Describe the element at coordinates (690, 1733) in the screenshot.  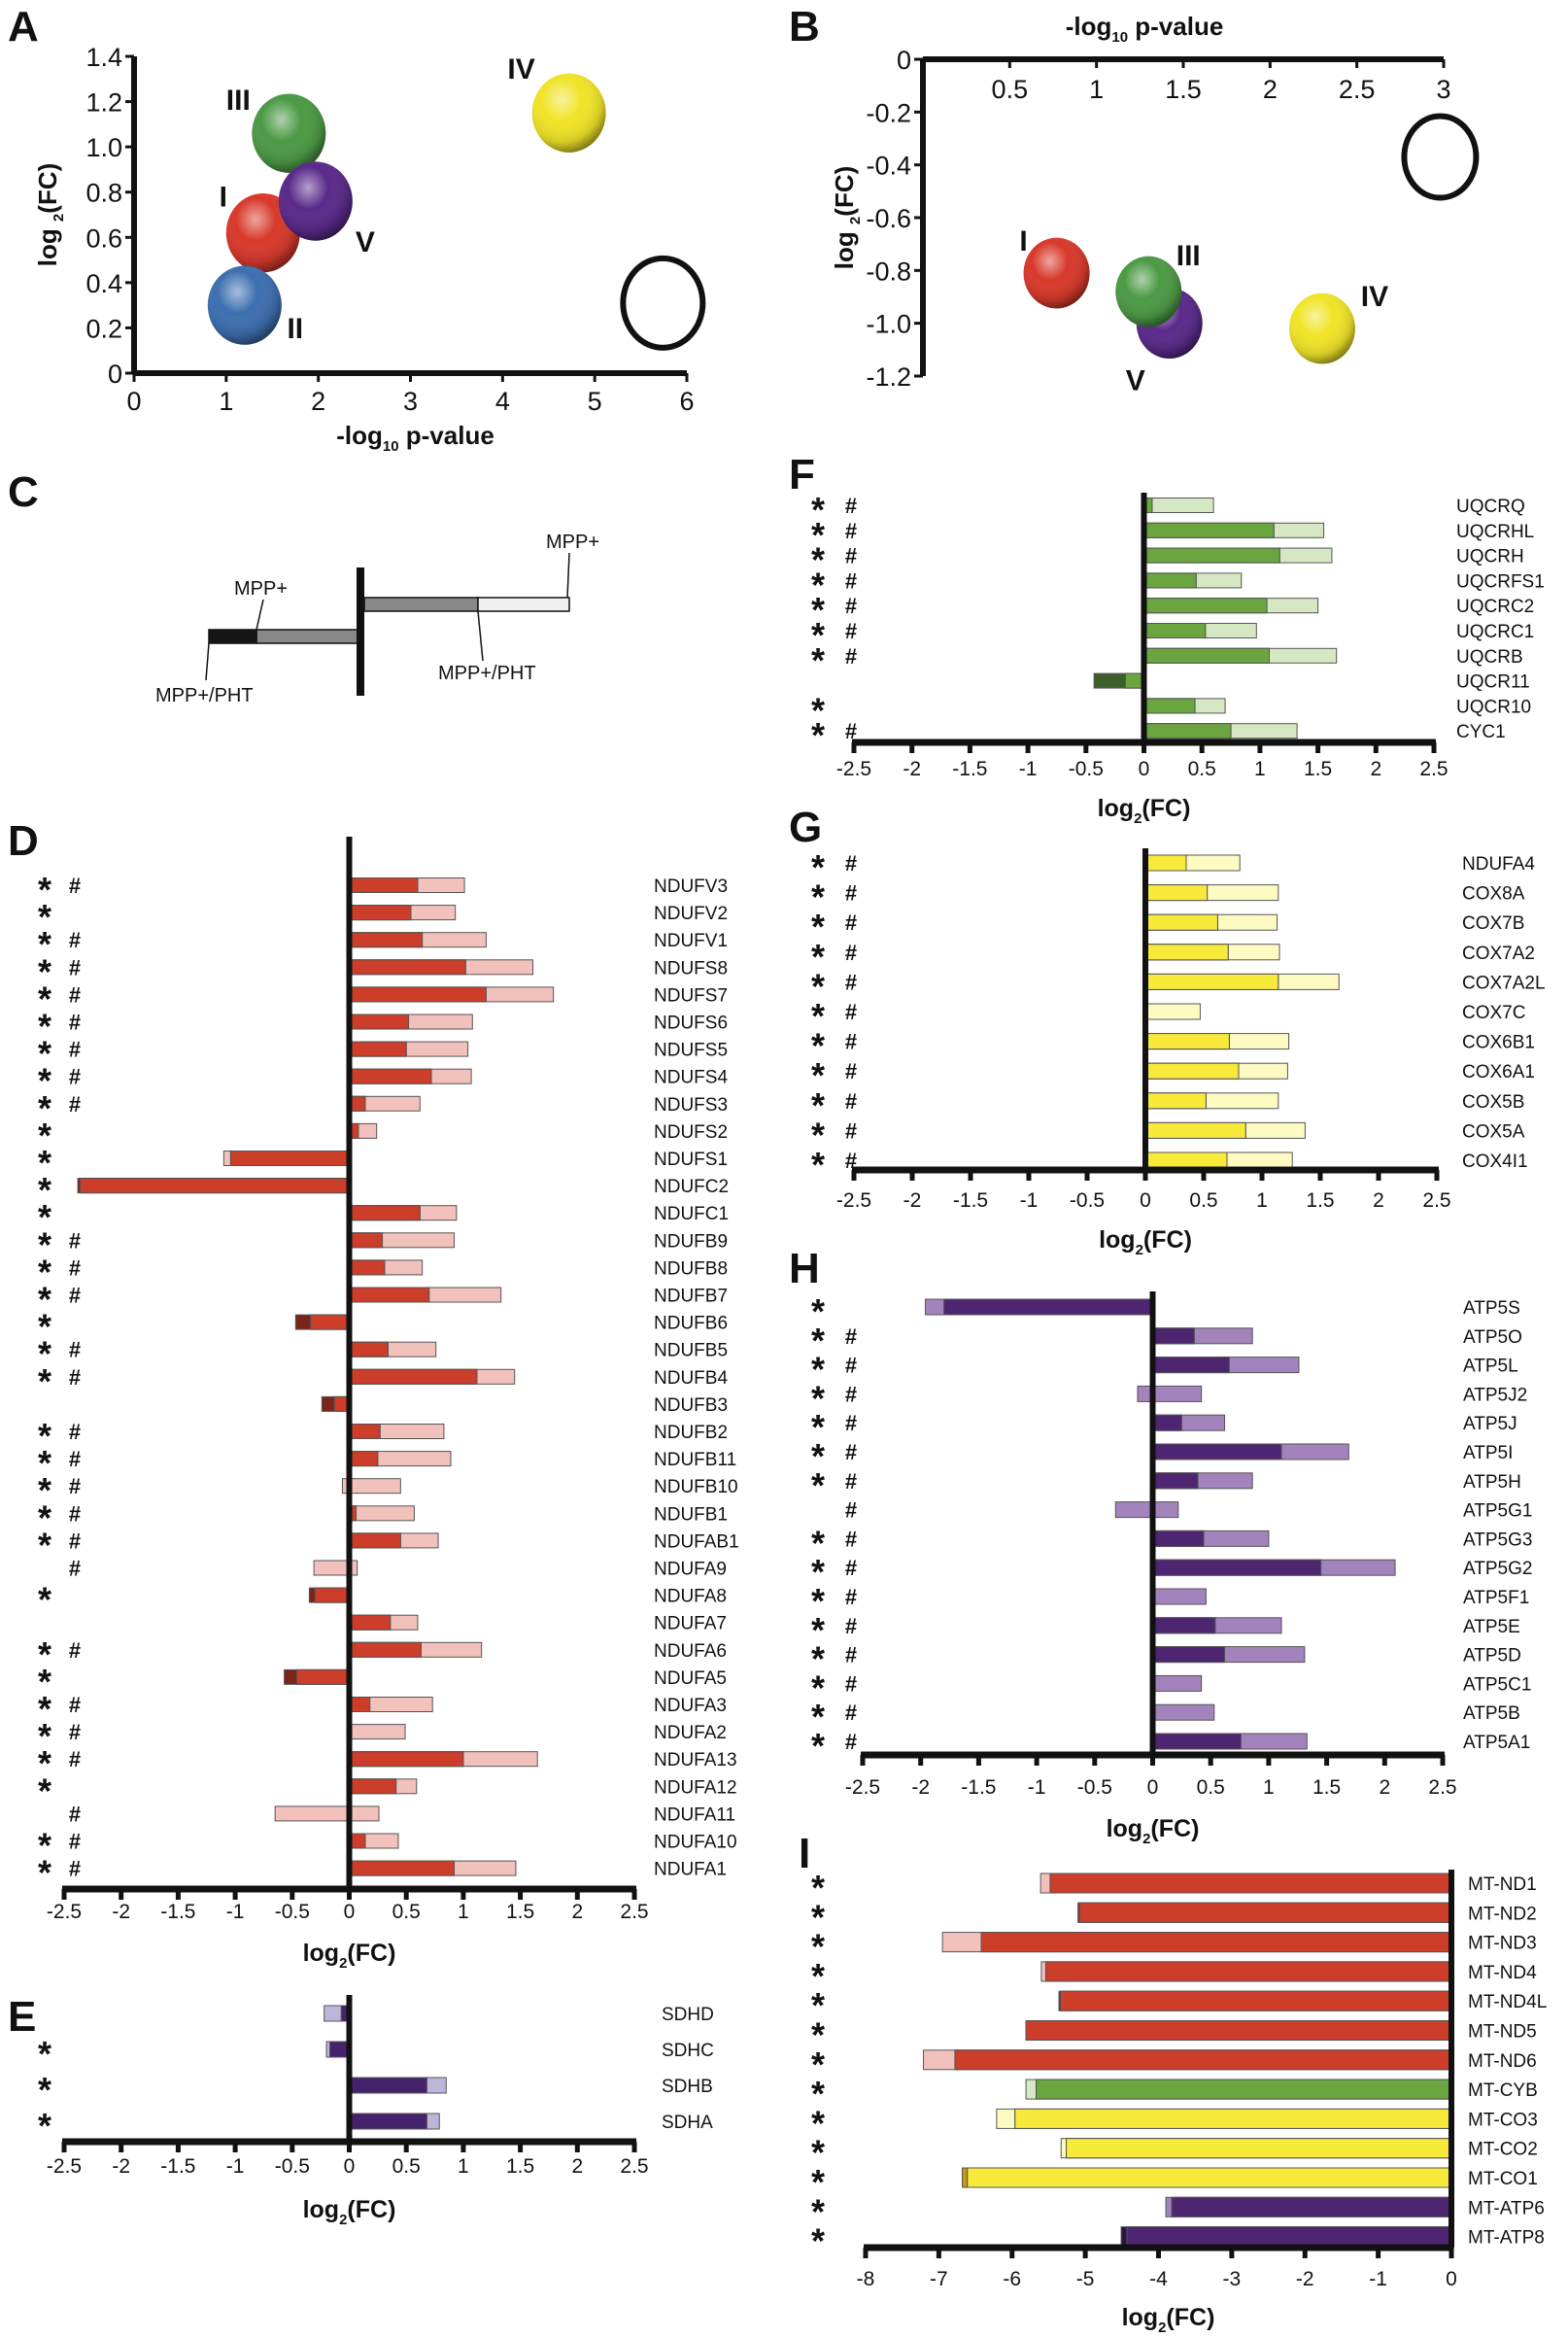
I see `gene-label: NDUFA2` at that location.